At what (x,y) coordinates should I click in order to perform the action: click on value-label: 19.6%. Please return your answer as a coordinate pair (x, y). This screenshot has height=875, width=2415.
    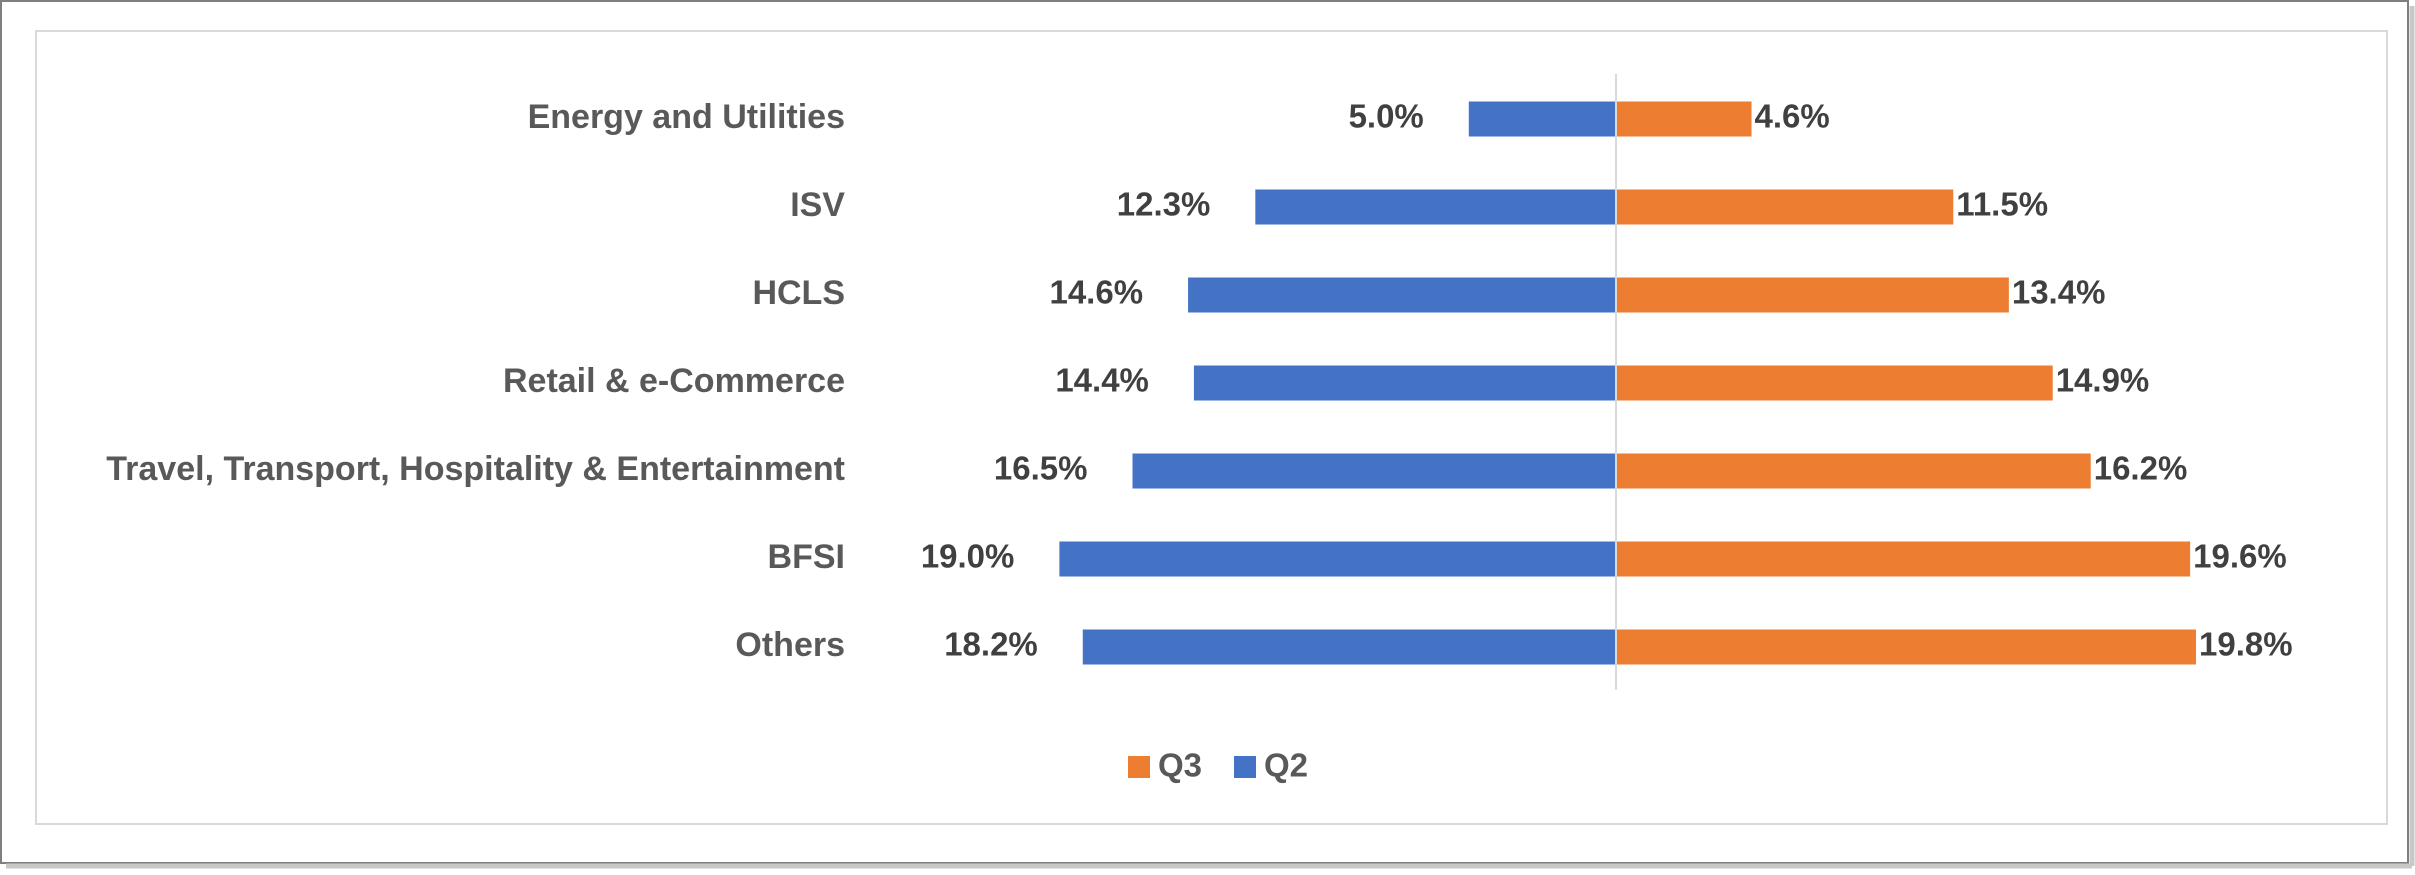
    Looking at the image, I should click on (2240, 556).